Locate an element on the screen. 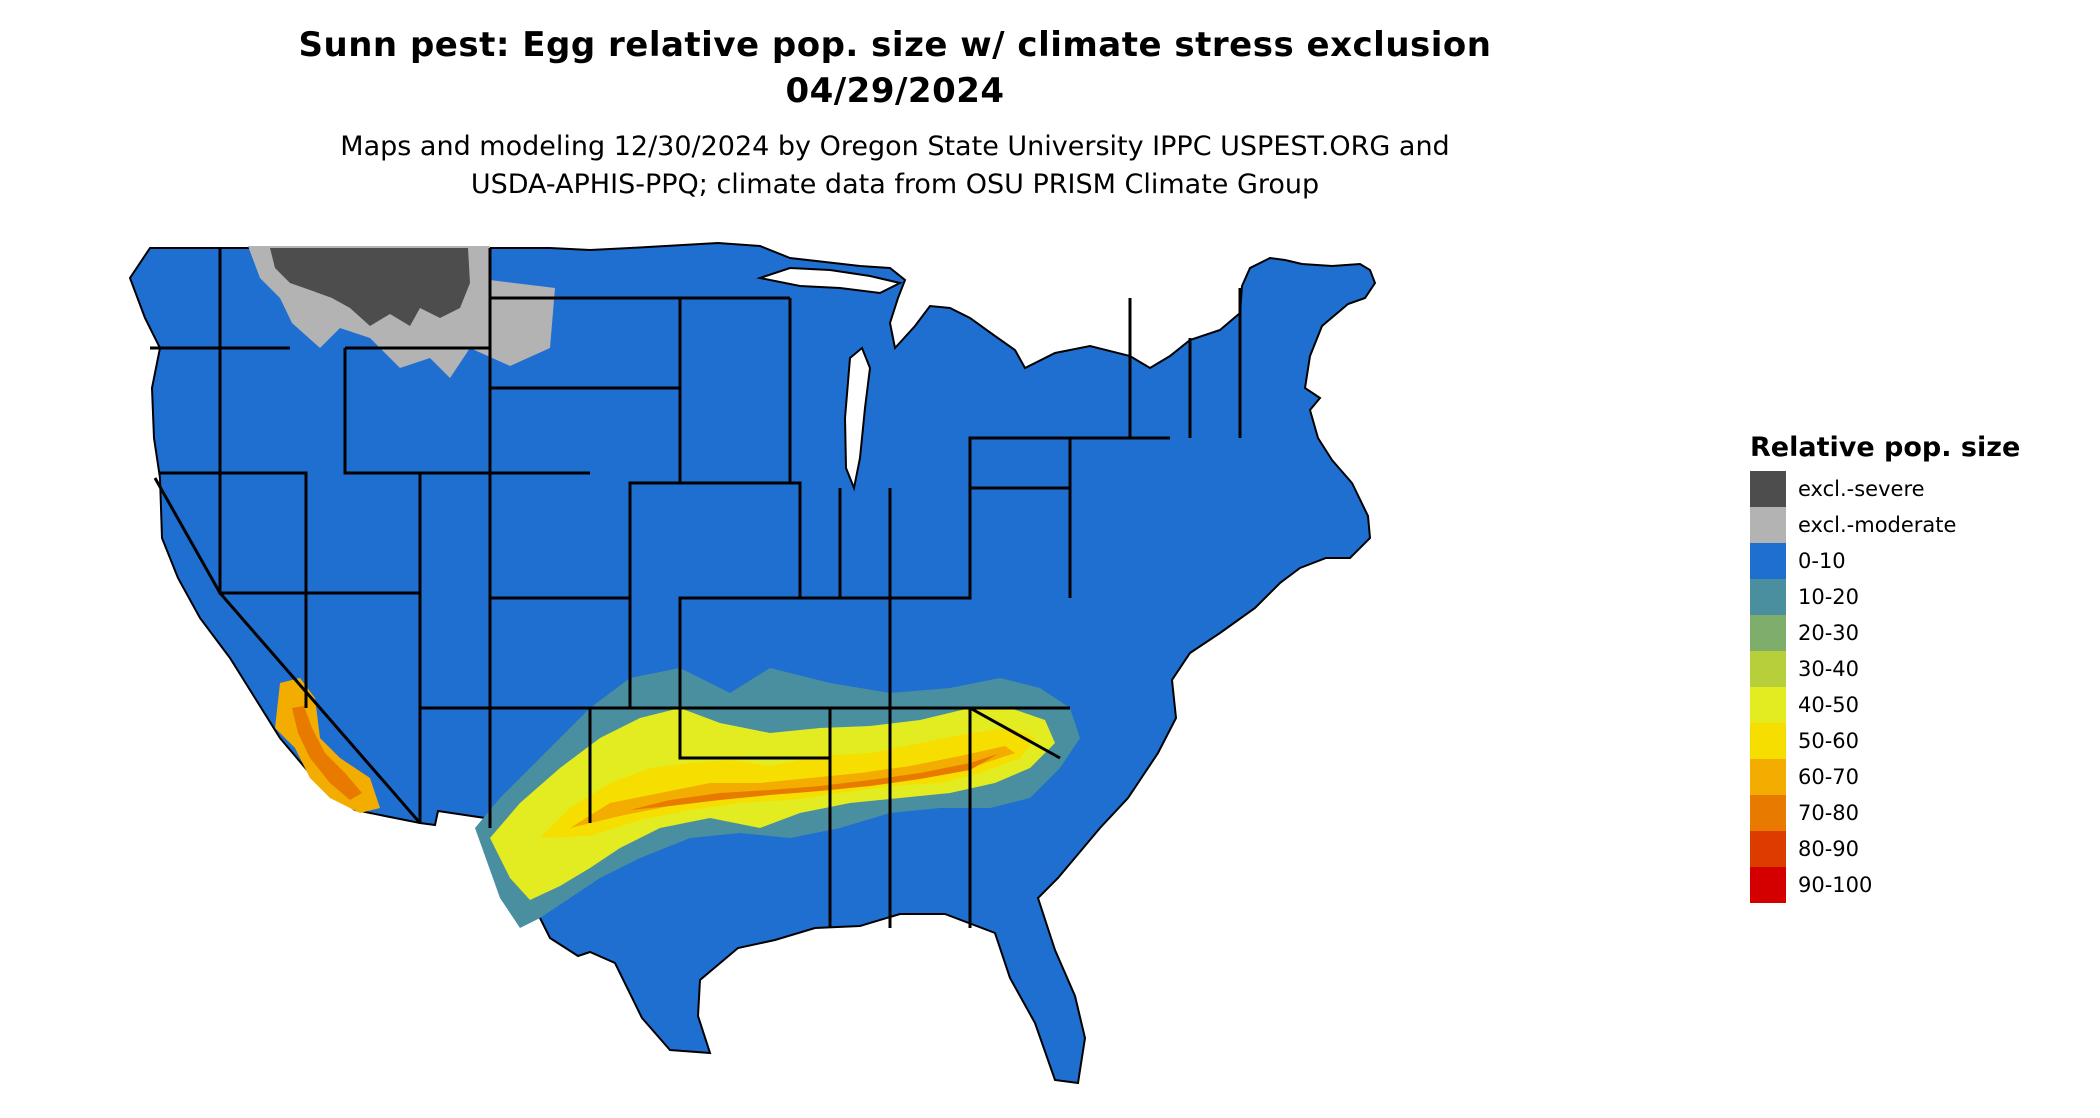 This screenshot has width=2100, height=1118. legend-label: 0-10 is located at coordinates (1822, 561).